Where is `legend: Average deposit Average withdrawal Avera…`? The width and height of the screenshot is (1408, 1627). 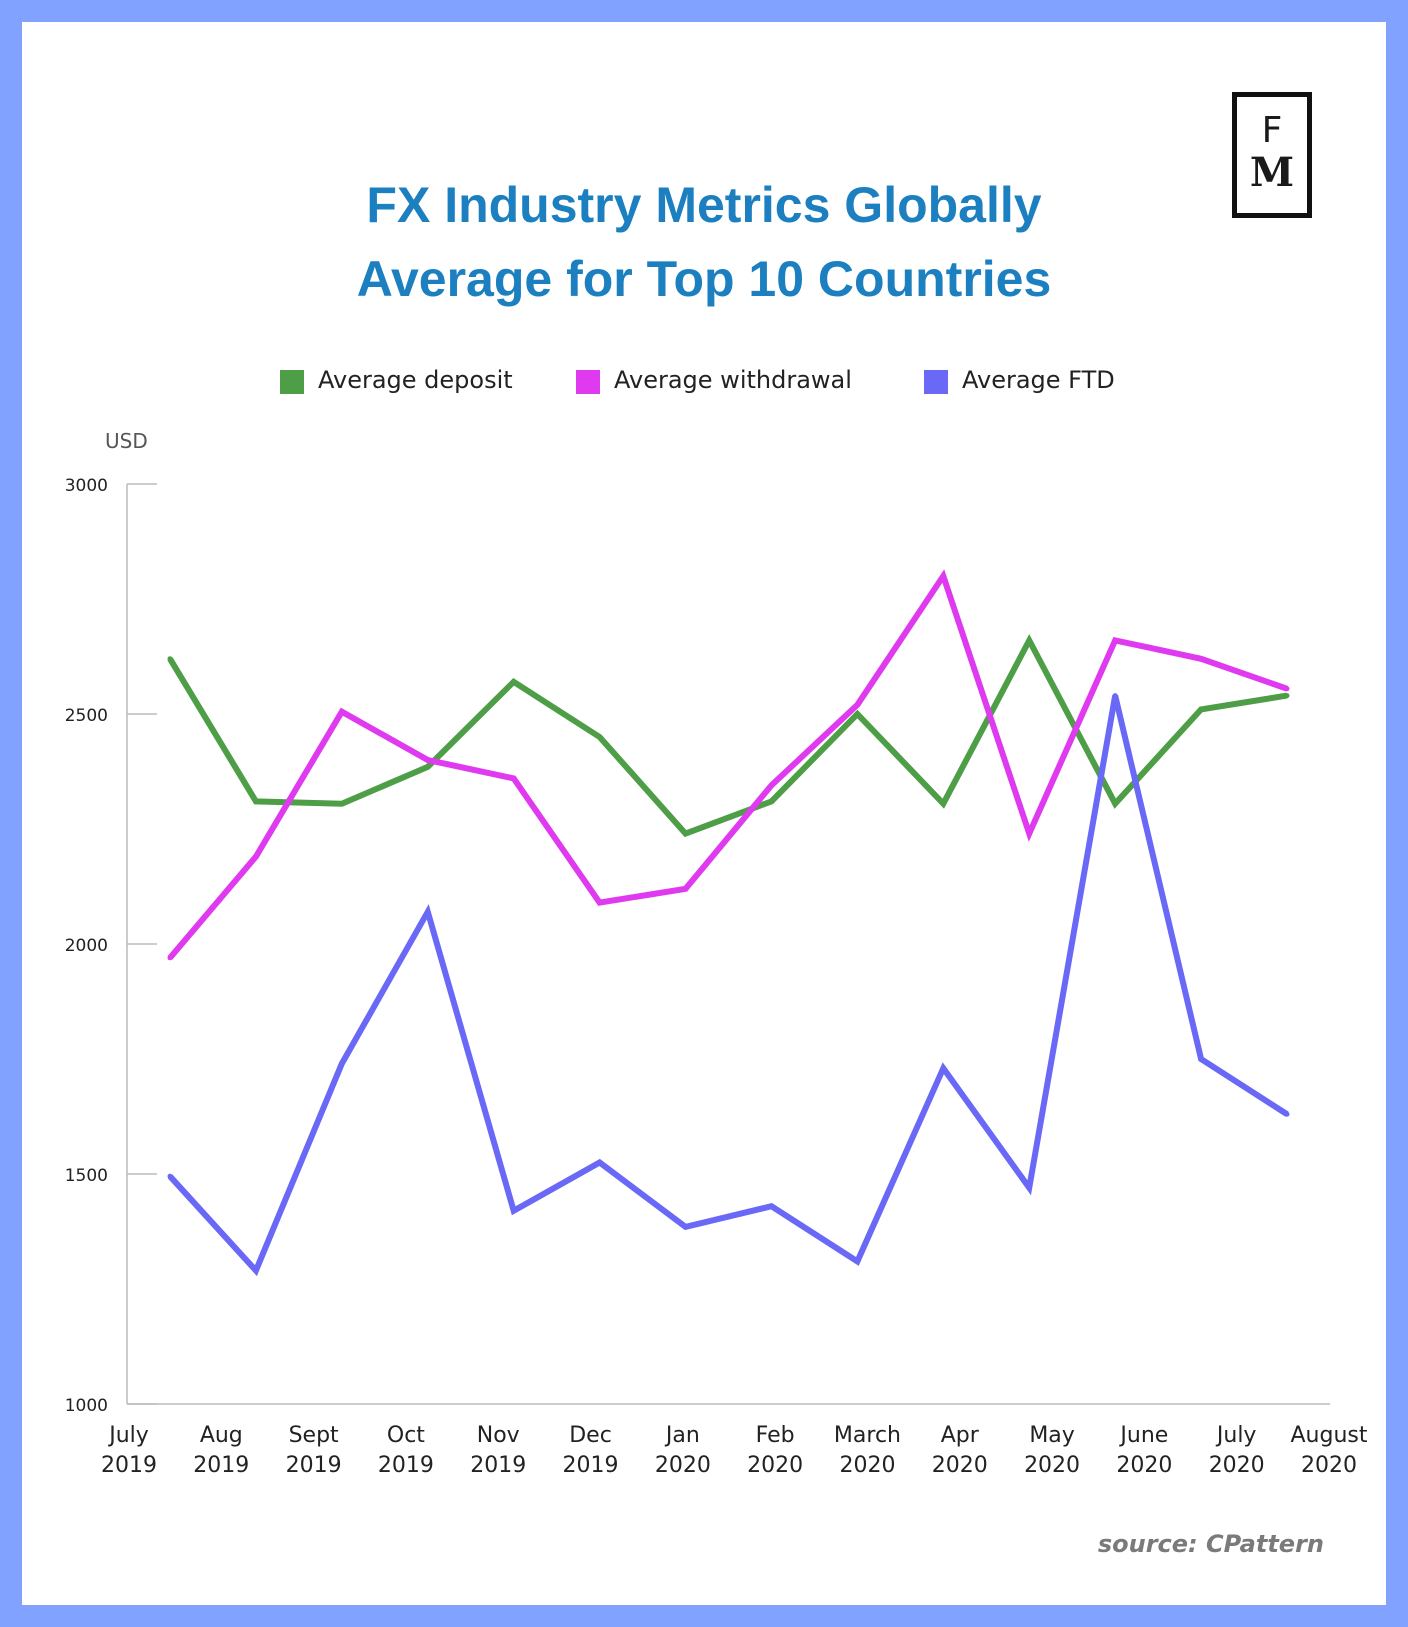
legend: Average deposit Average withdrawal Avera… is located at coordinates (704, 382).